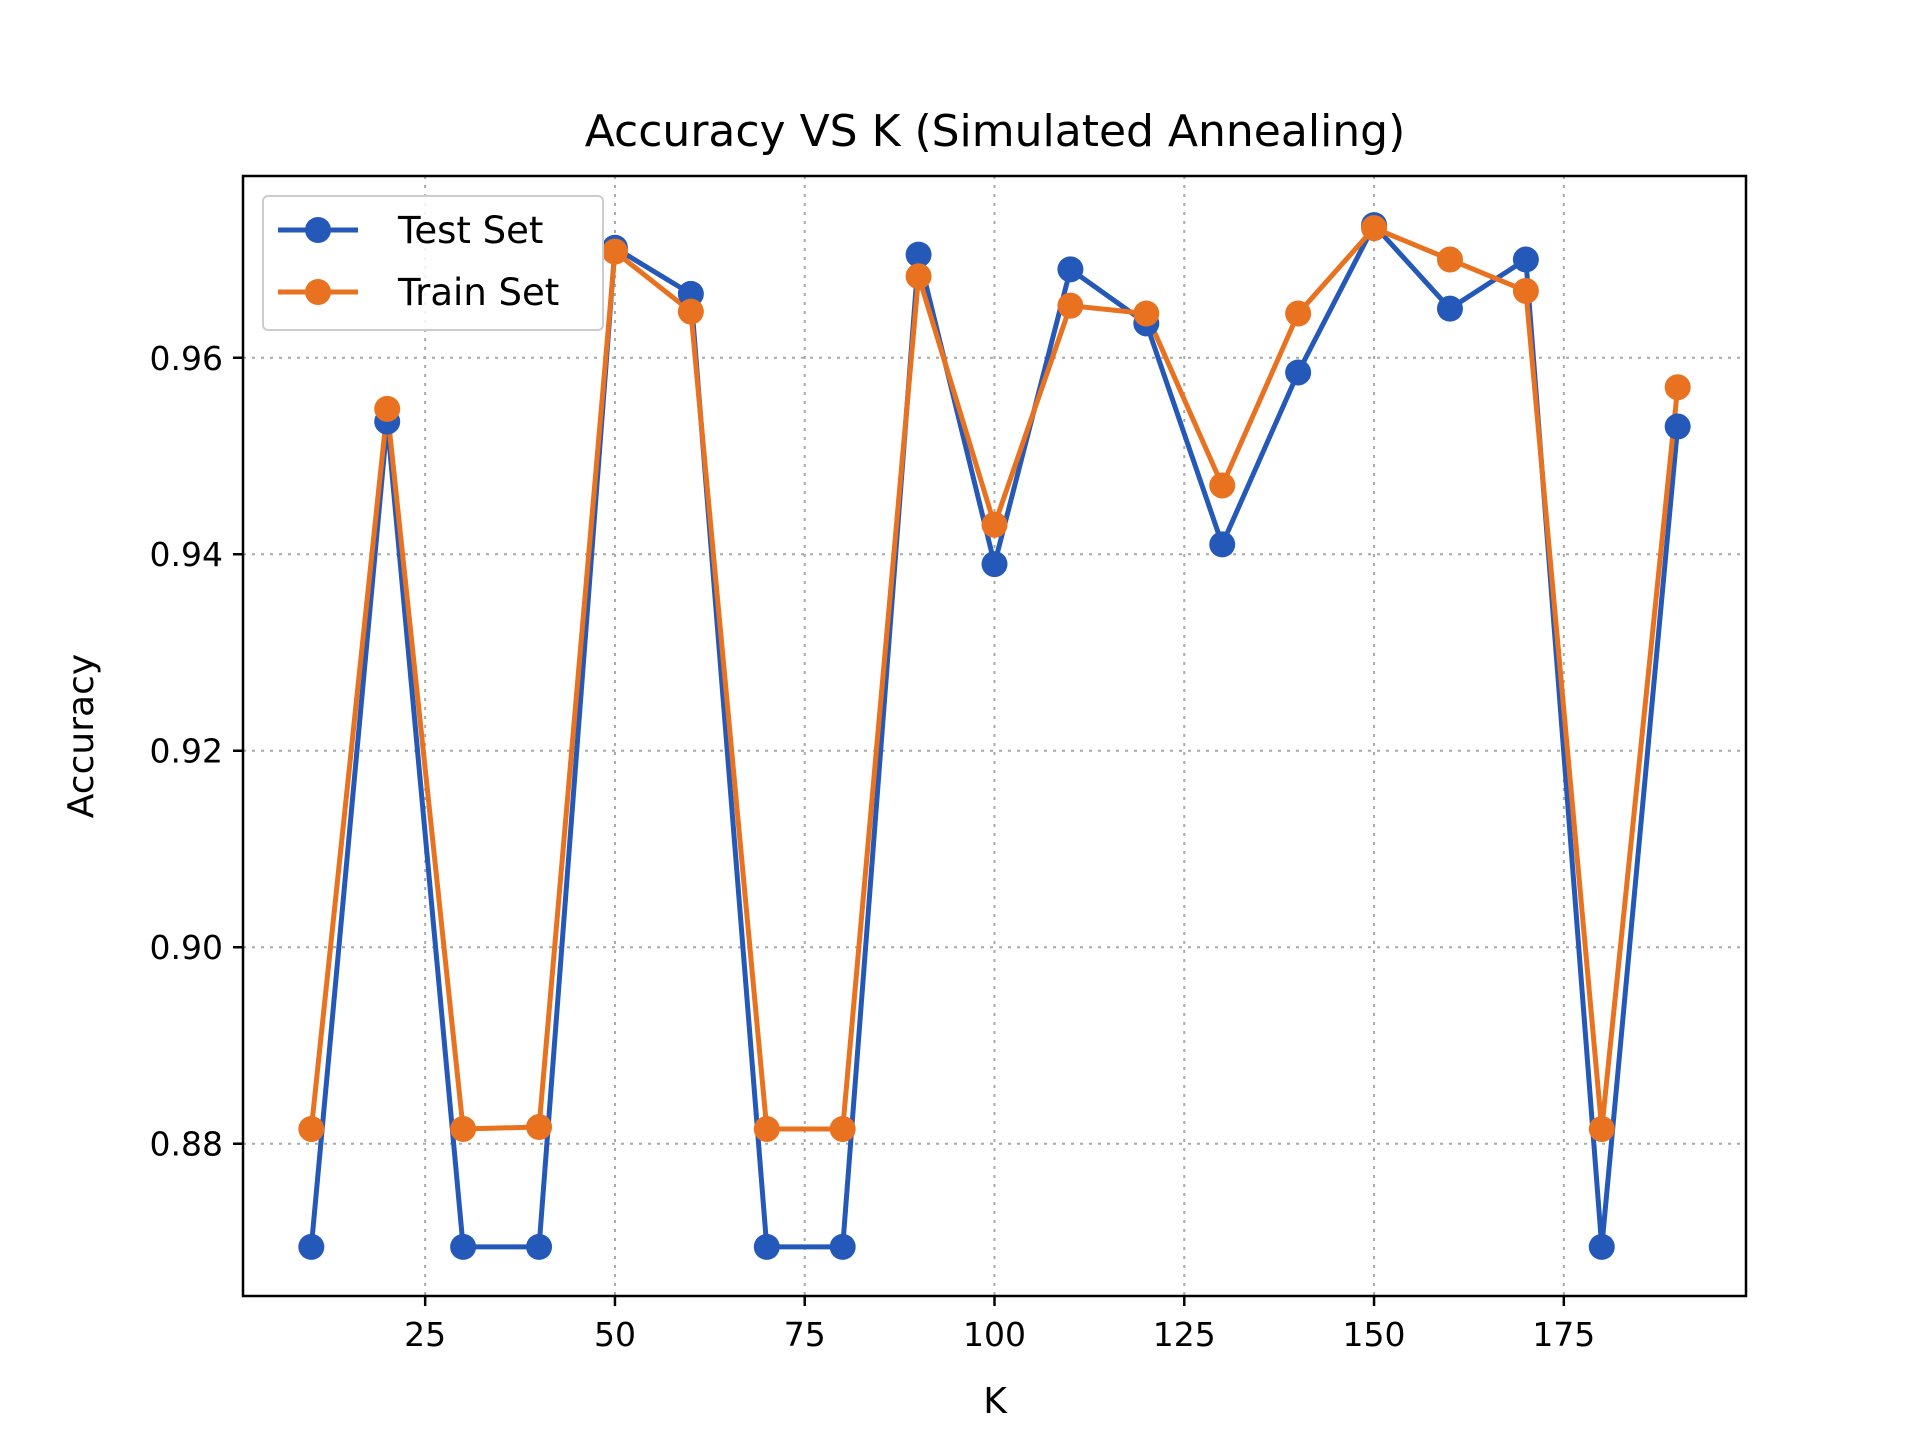 The height and width of the screenshot is (1440, 1920). Describe the element at coordinates (186, 358) in the screenshot. I see `y-tick-label: 0.96` at that location.